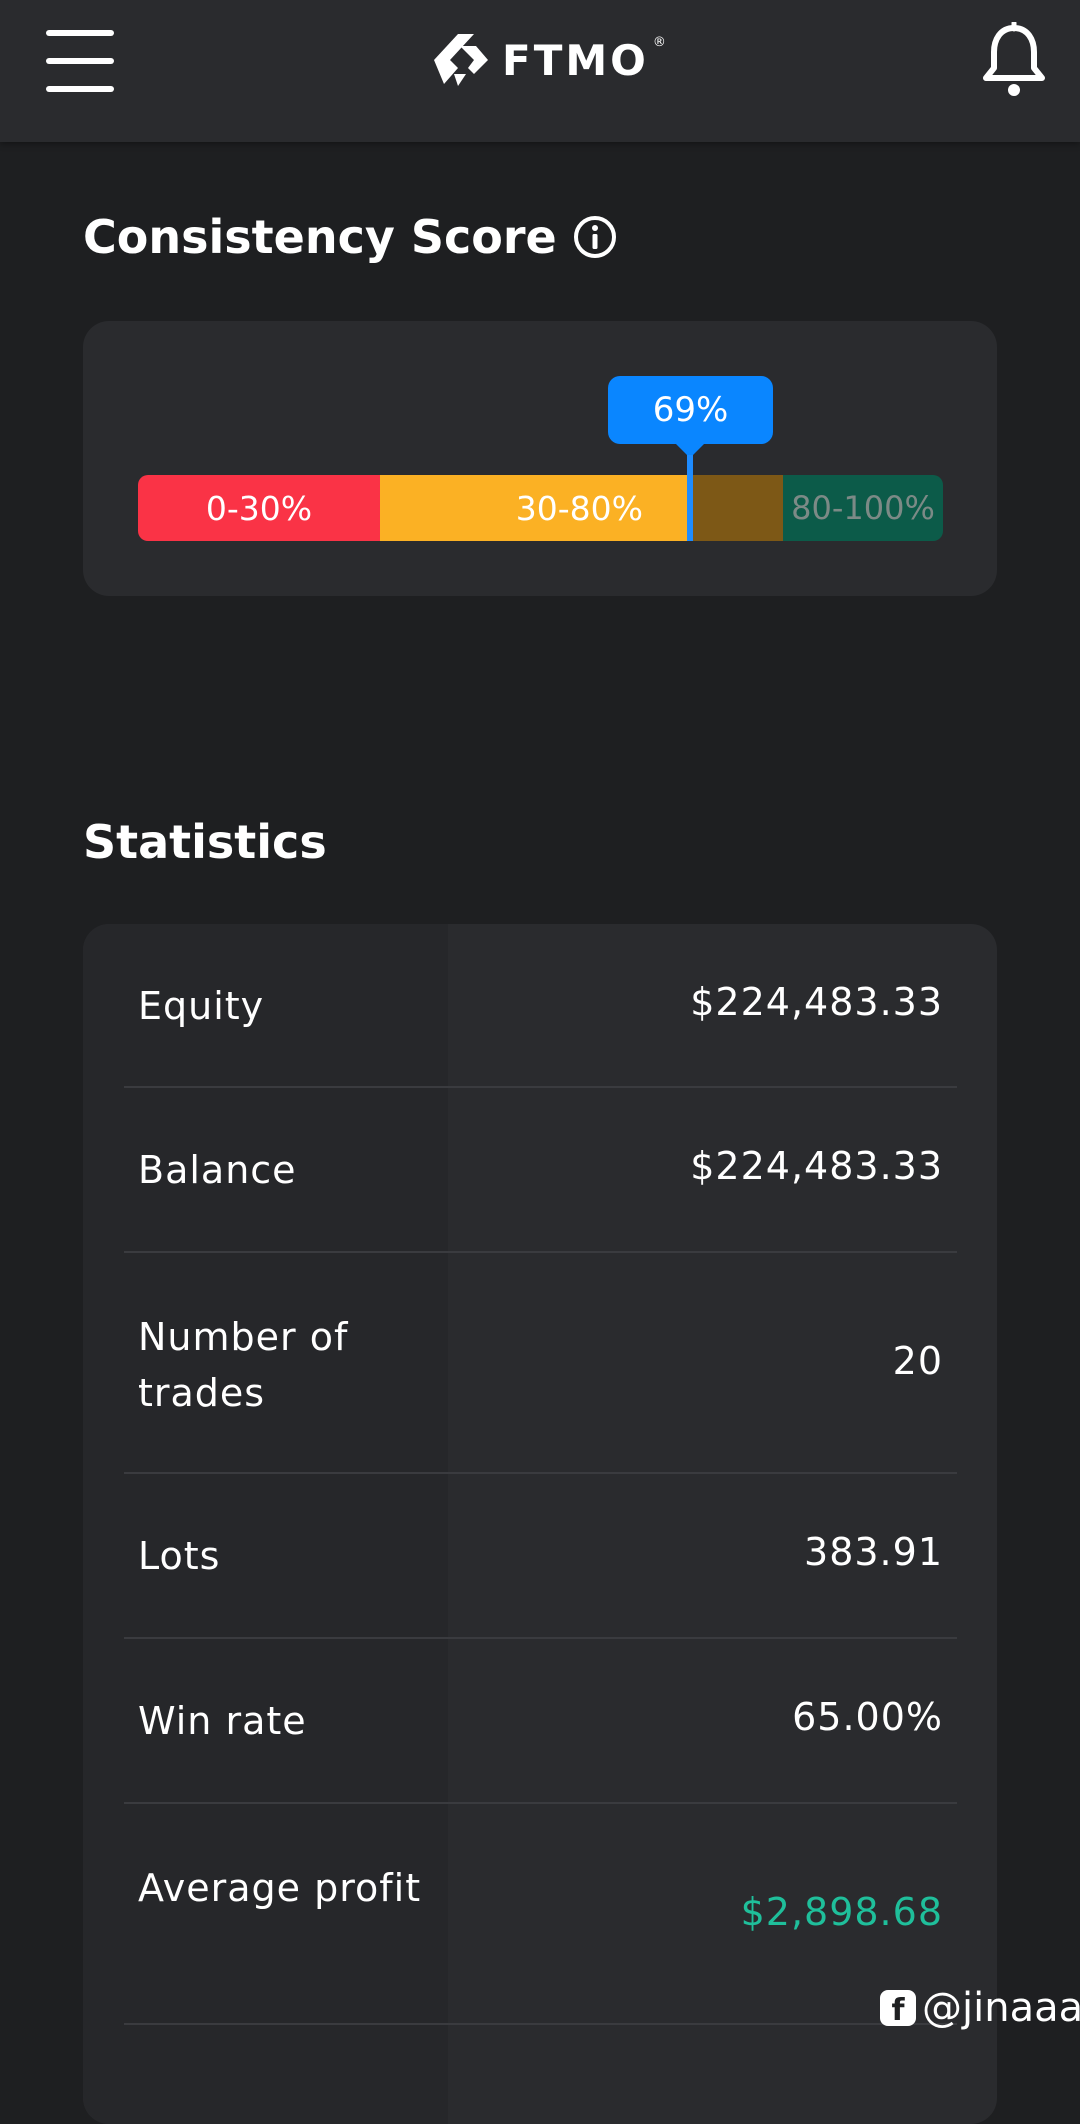 The width and height of the screenshot is (1080, 2124). Describe the element at coordinates (80, 61) in the screenshot. I see `hamburger-menu-icon` at that location.